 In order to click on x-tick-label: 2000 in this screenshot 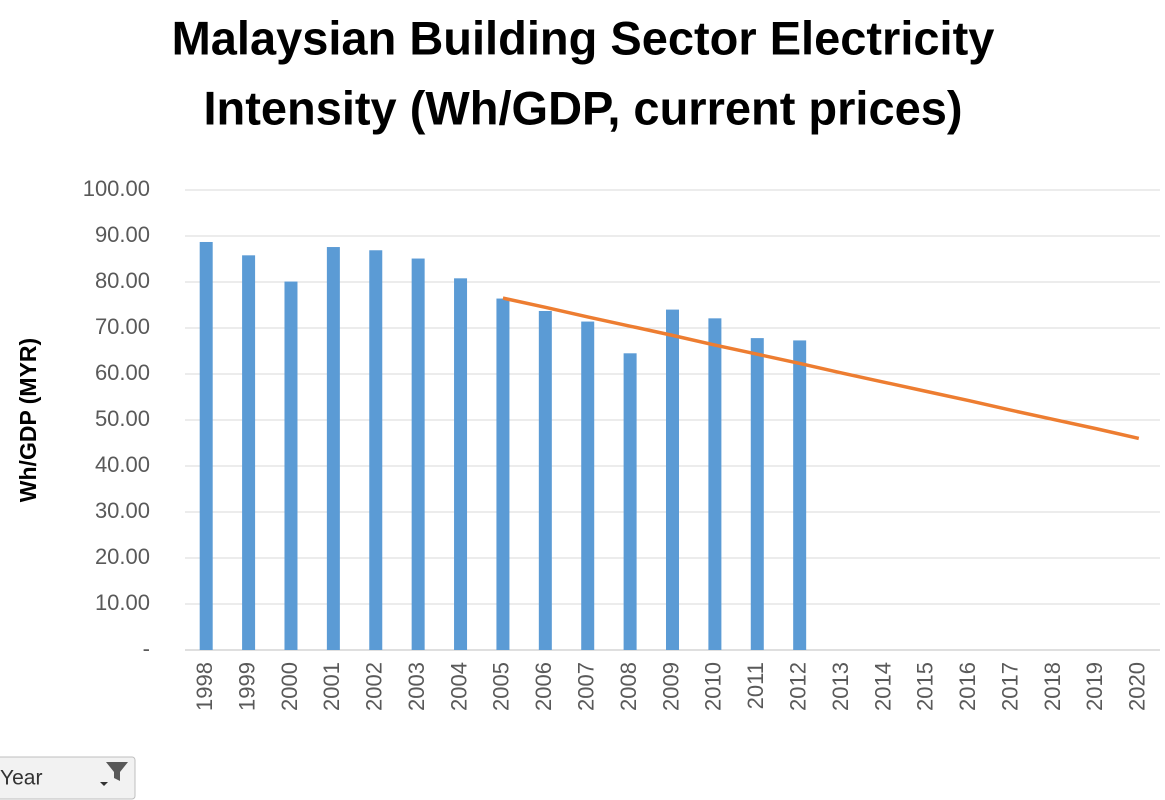, I will do `click(289, 686)`.